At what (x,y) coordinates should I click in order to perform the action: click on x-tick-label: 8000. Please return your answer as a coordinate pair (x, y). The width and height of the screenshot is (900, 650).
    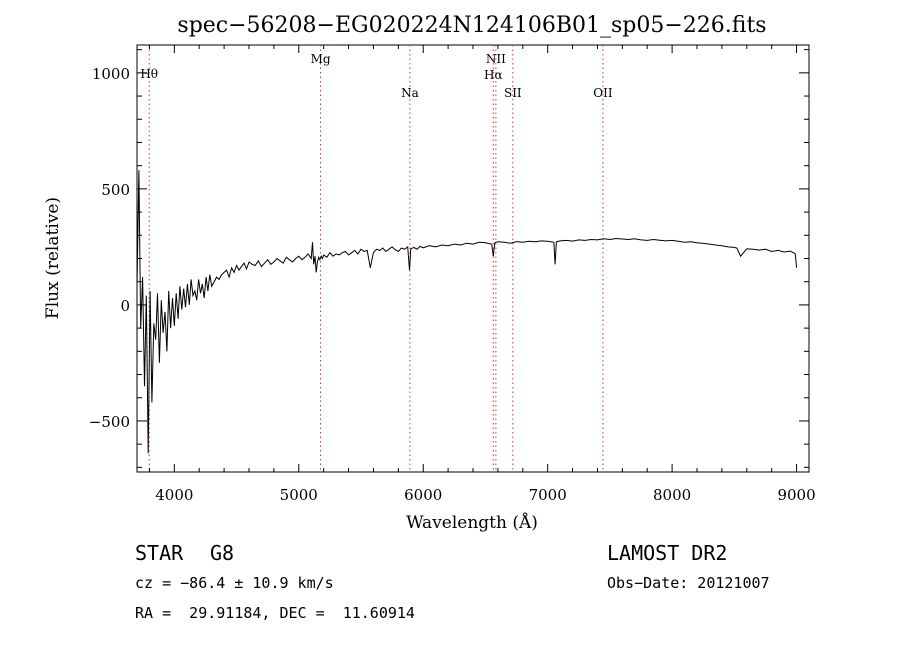
    Looking at the image, I should click on (672, 495).